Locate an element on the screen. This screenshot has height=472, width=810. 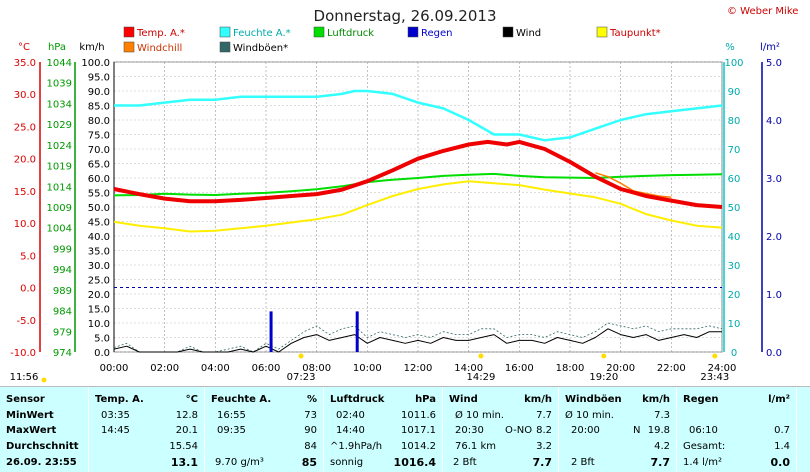
pressure-tick-11: 989 is located at coordinates (62, 291).